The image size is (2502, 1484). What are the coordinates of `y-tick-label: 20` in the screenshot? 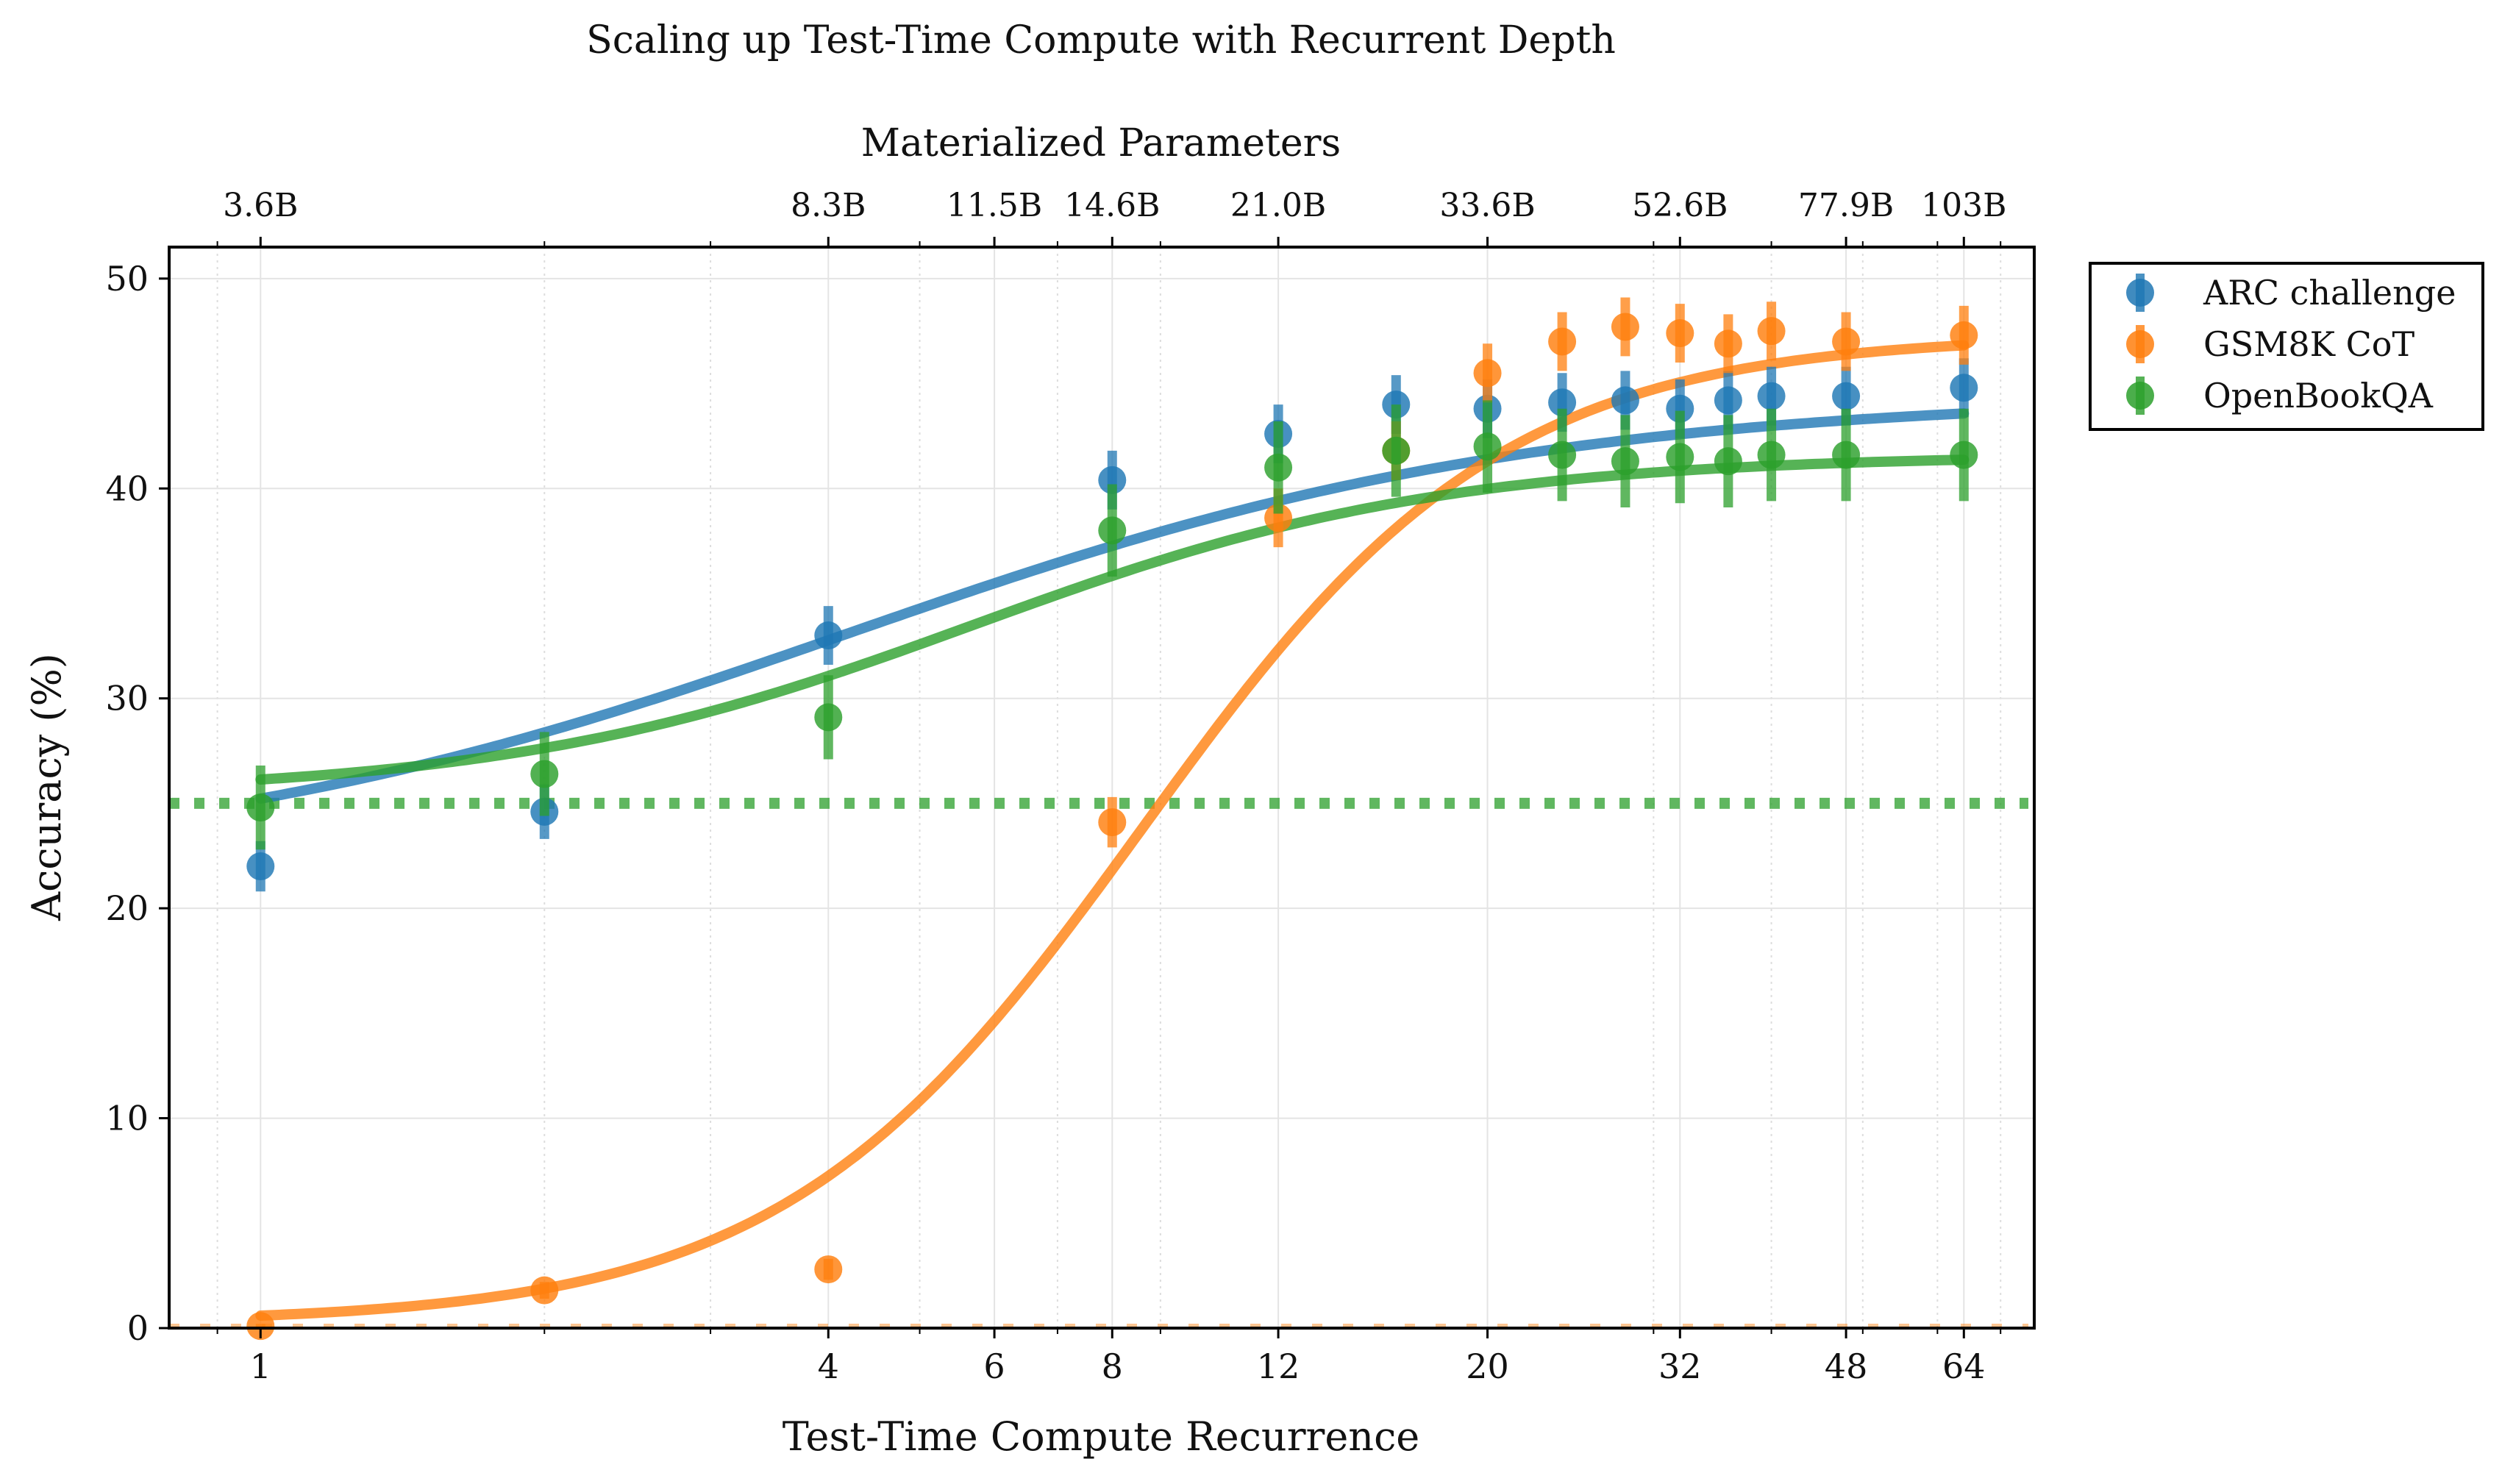 It's located at (127, 908).